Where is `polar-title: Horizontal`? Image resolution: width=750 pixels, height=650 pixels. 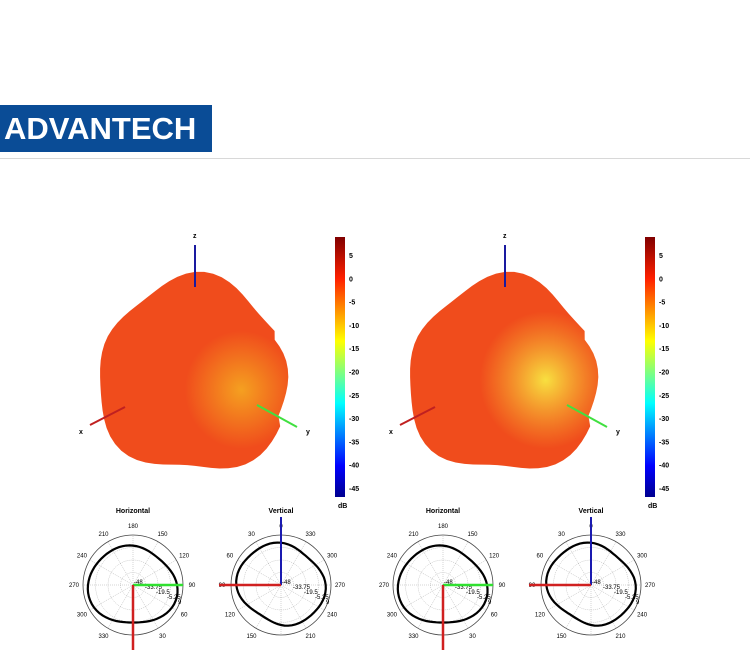 polar-title: Horizontal is located at coordinates (133, 511).